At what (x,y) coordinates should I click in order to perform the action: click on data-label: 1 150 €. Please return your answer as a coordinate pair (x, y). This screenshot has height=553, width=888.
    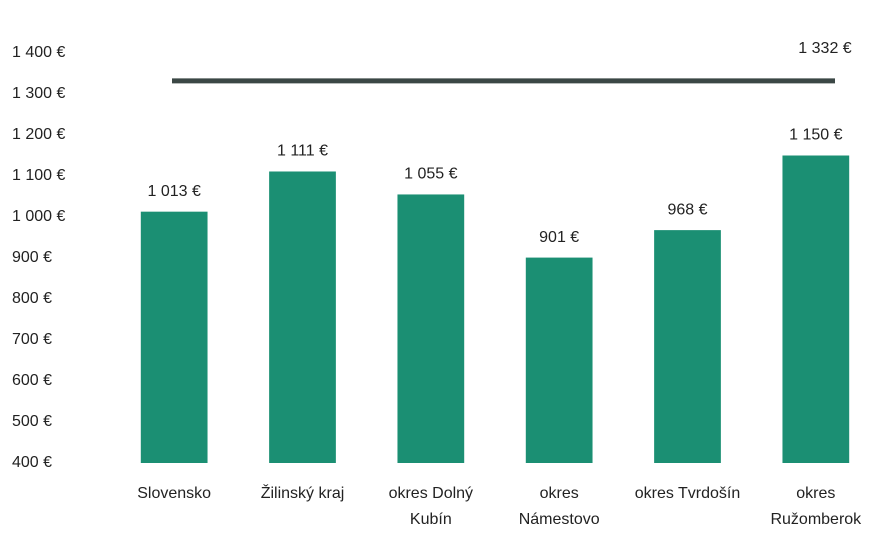
    Looking at the image, I should click on (815, 135).